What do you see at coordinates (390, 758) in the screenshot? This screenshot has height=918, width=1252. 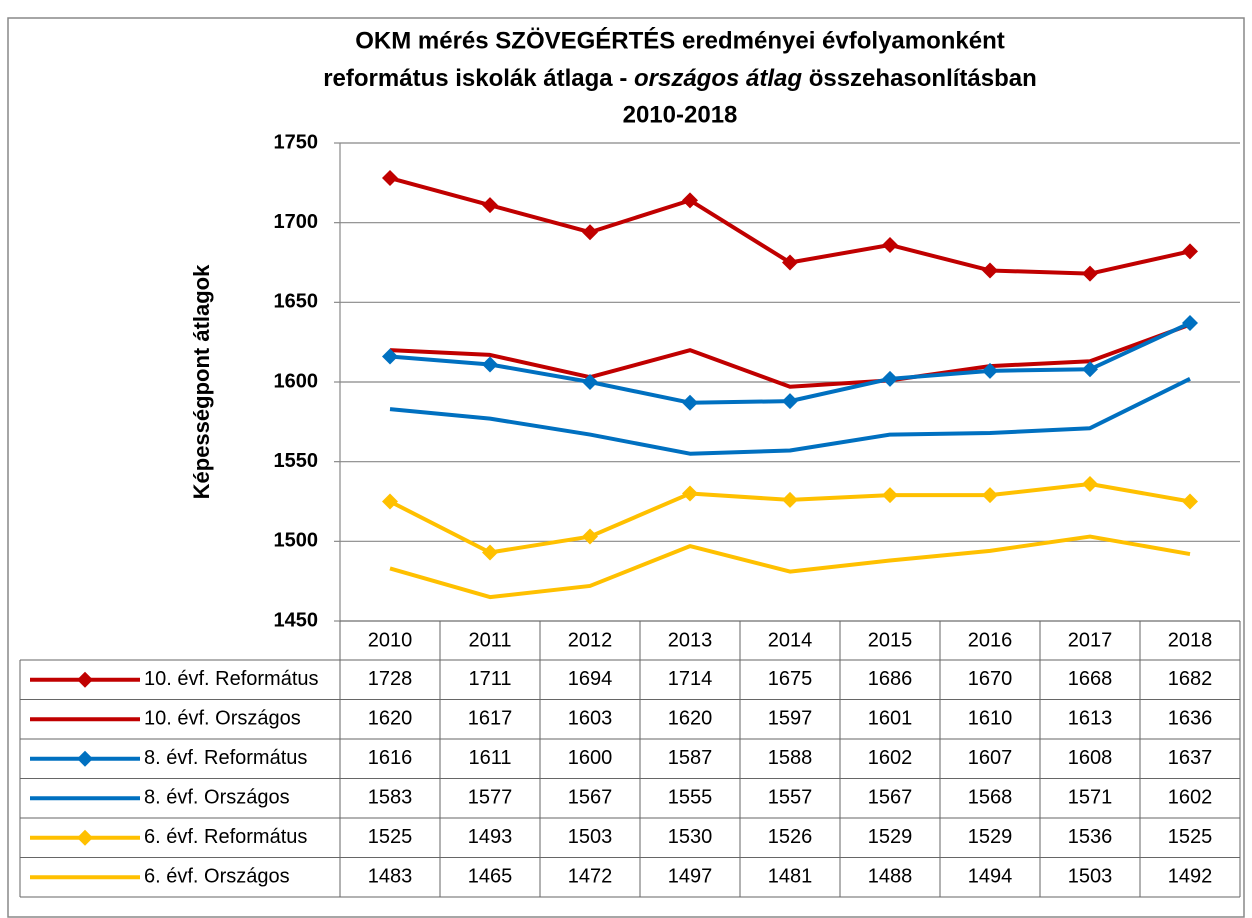 I see `table-cell: 1616` at bounding box center [390, 758].